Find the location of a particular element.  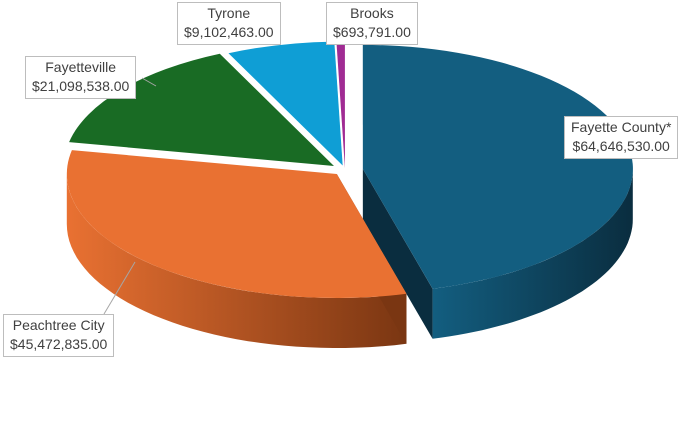

data-label-fayette-county: Fayette County* $64,646,530.00 is located at coordinates (621, 137).